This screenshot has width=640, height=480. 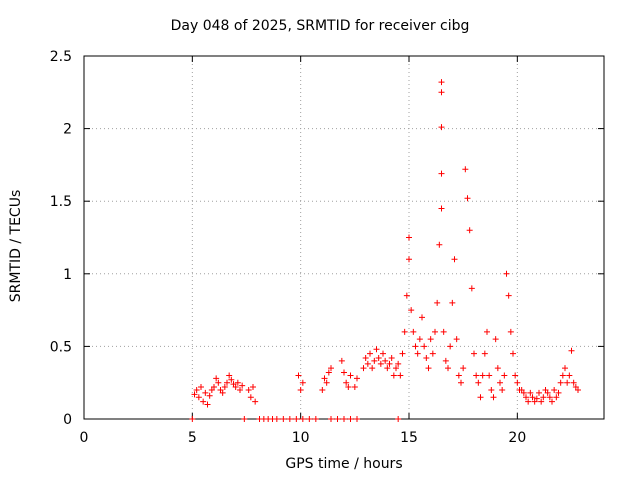 I want to click on x-tick-label: 15, so click(x=409, y=438).